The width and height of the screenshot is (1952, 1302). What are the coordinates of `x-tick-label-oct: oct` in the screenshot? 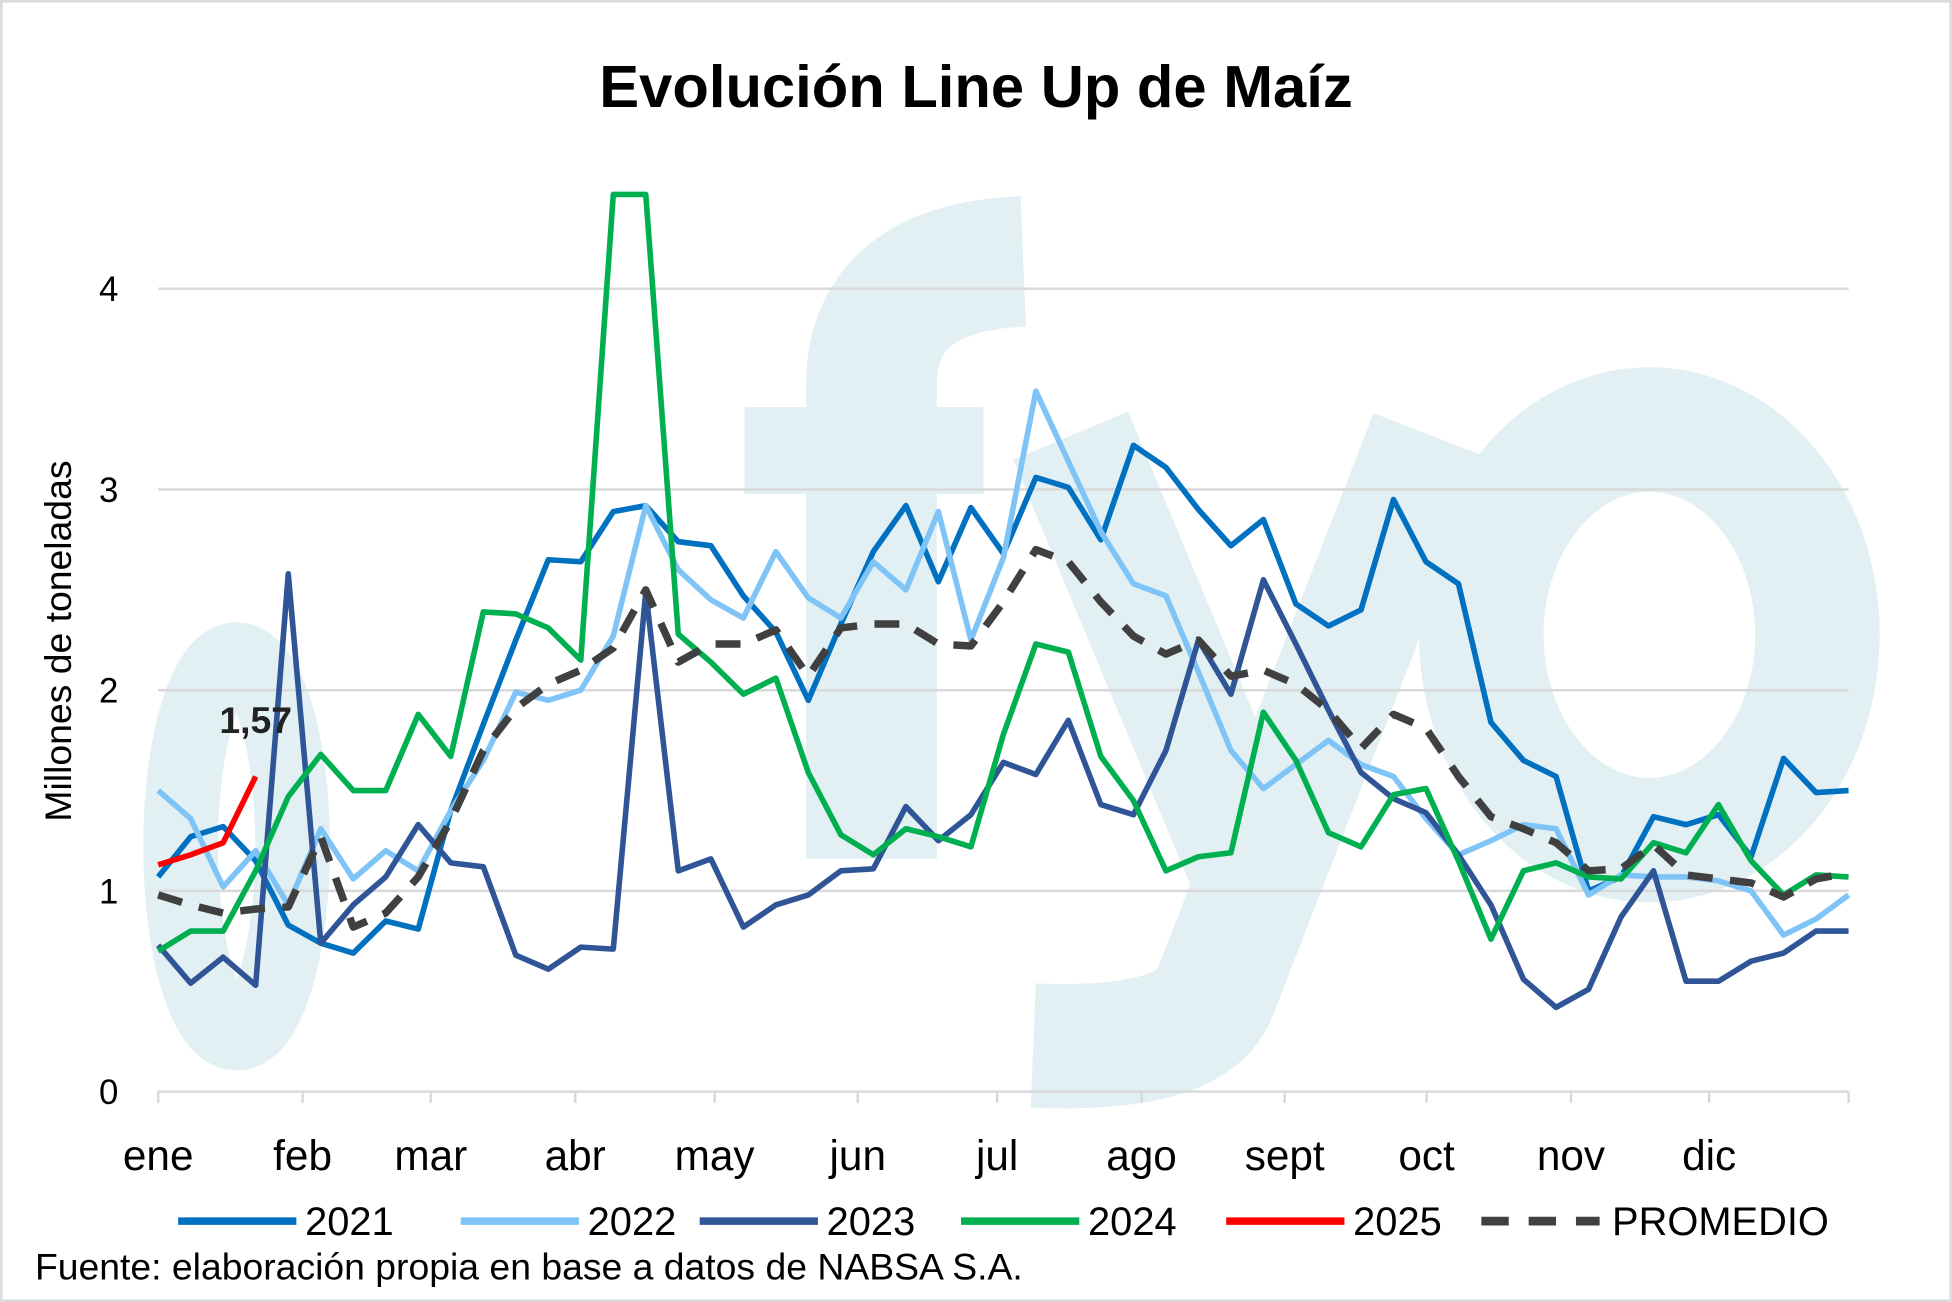 It's located at (1426, 1155).